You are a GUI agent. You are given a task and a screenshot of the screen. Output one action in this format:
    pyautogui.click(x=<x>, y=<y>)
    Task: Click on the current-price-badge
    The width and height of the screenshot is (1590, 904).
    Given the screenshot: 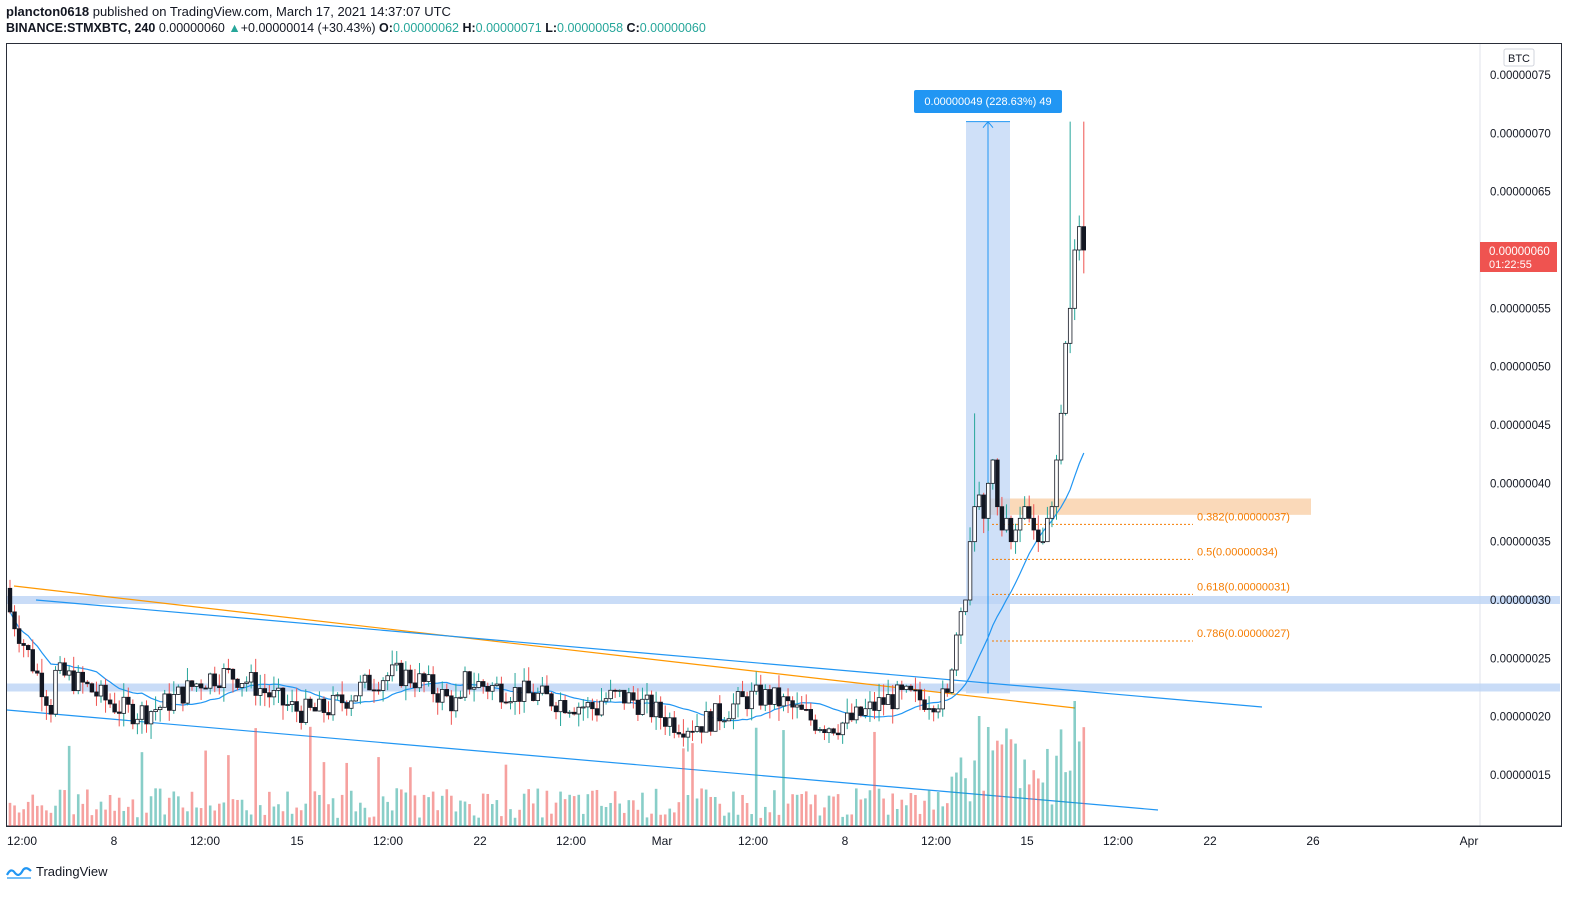 What is the action you would take?
    pyautogui.click(x=1518, y=257)
    